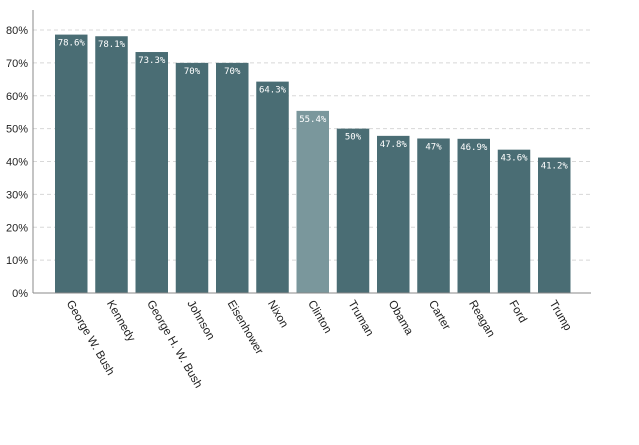 Image resolution: width=639 pixels, height=445 pixels. What do you see at coordinates (20, 294) in the screenshot?
I see `y-tick-label: 0%` at bounding box center [20, 294].